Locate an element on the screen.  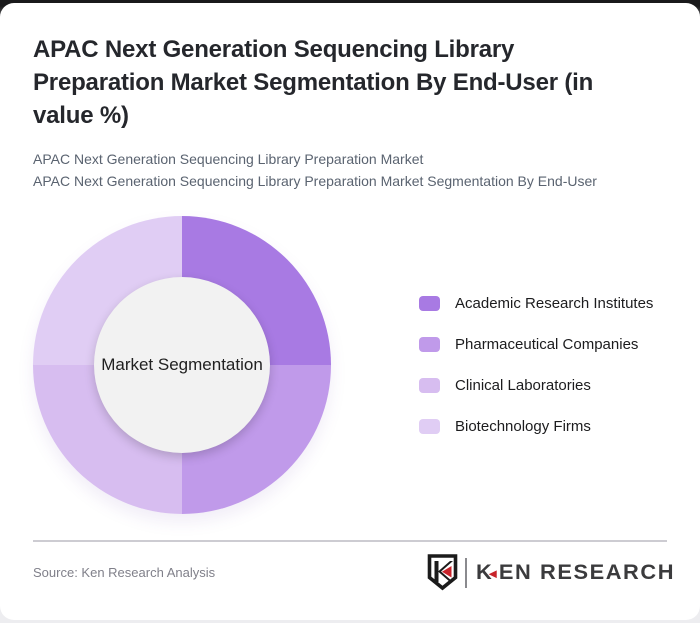
legend-item: Pharmaceutical Companies is located at coordinates (536, 344).